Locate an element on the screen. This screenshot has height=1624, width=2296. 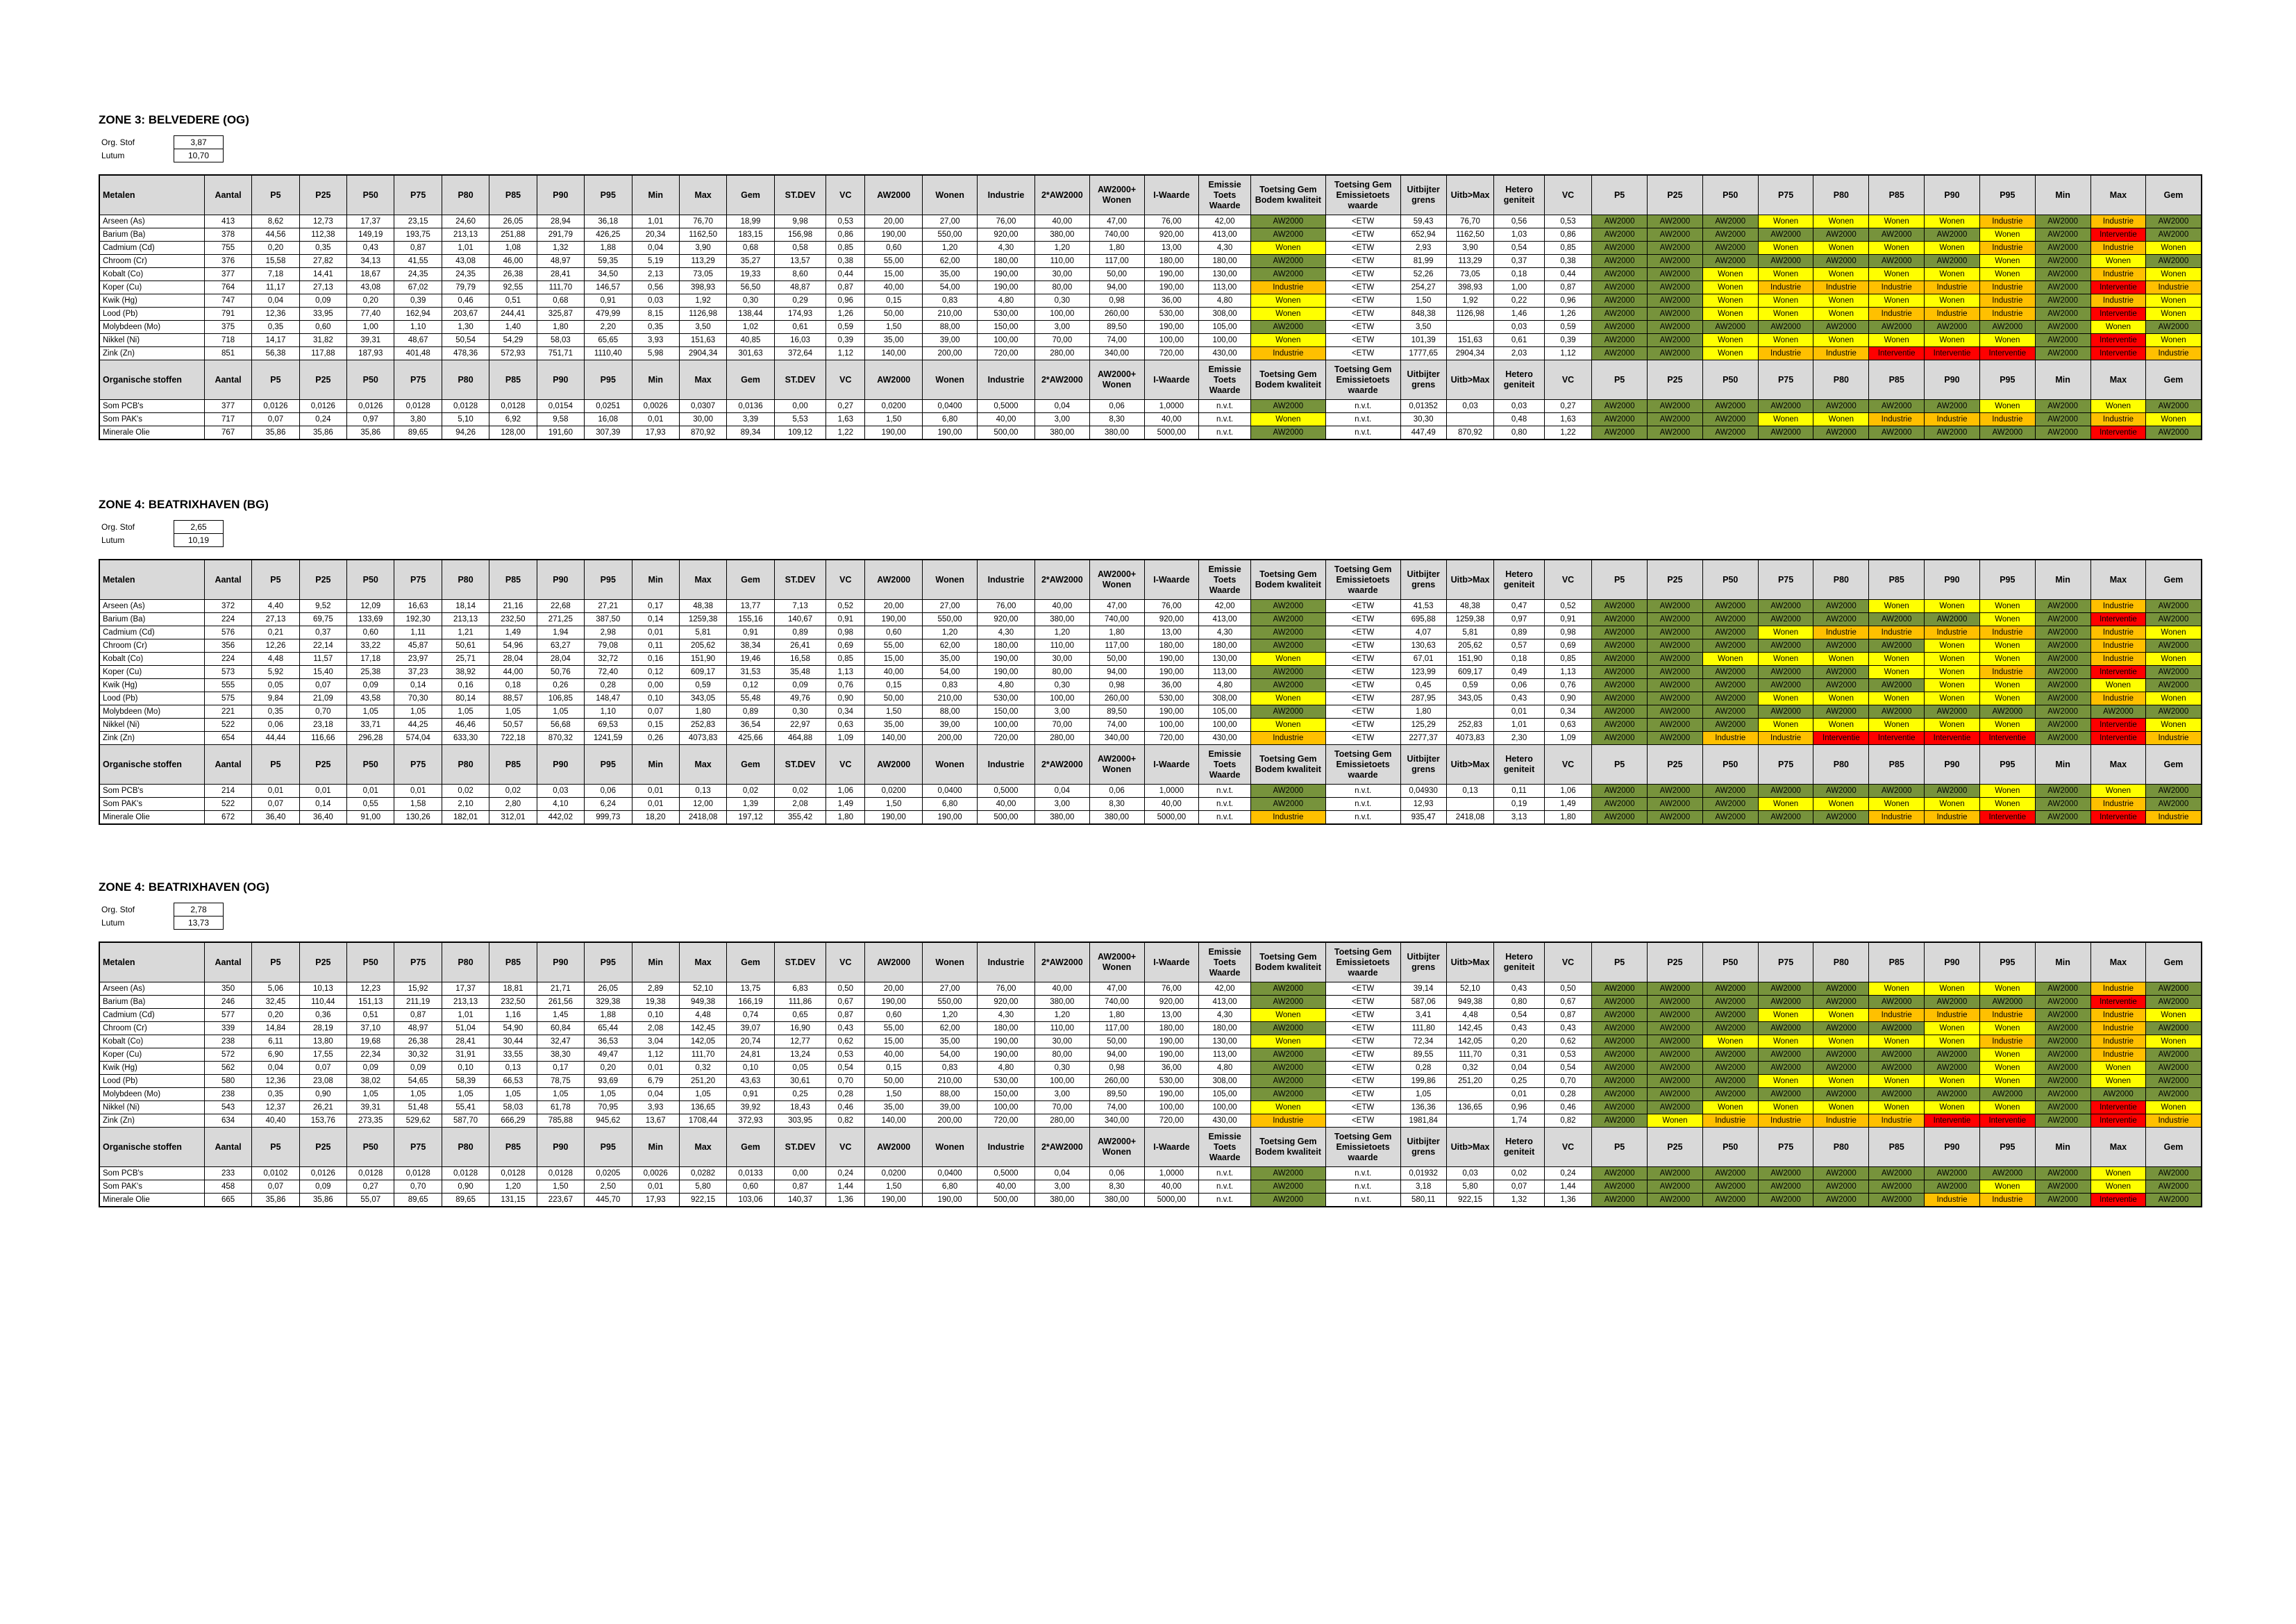
cell: Interventie is located at coordinates (2007, 818).